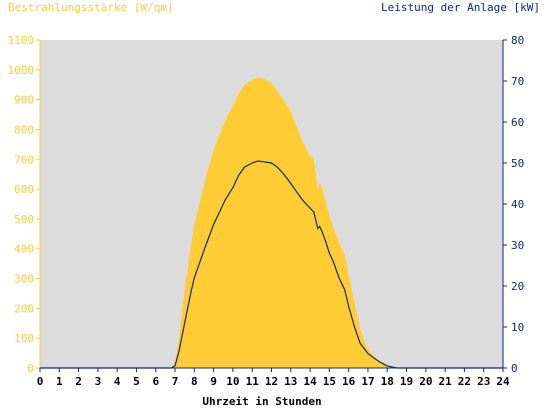 The height and width of the screenshot is (408, 544). What do you see at coordinates (117, 381) in the screenshot?
I see `x-tick-label: 4` at bounding box center [117, 381].